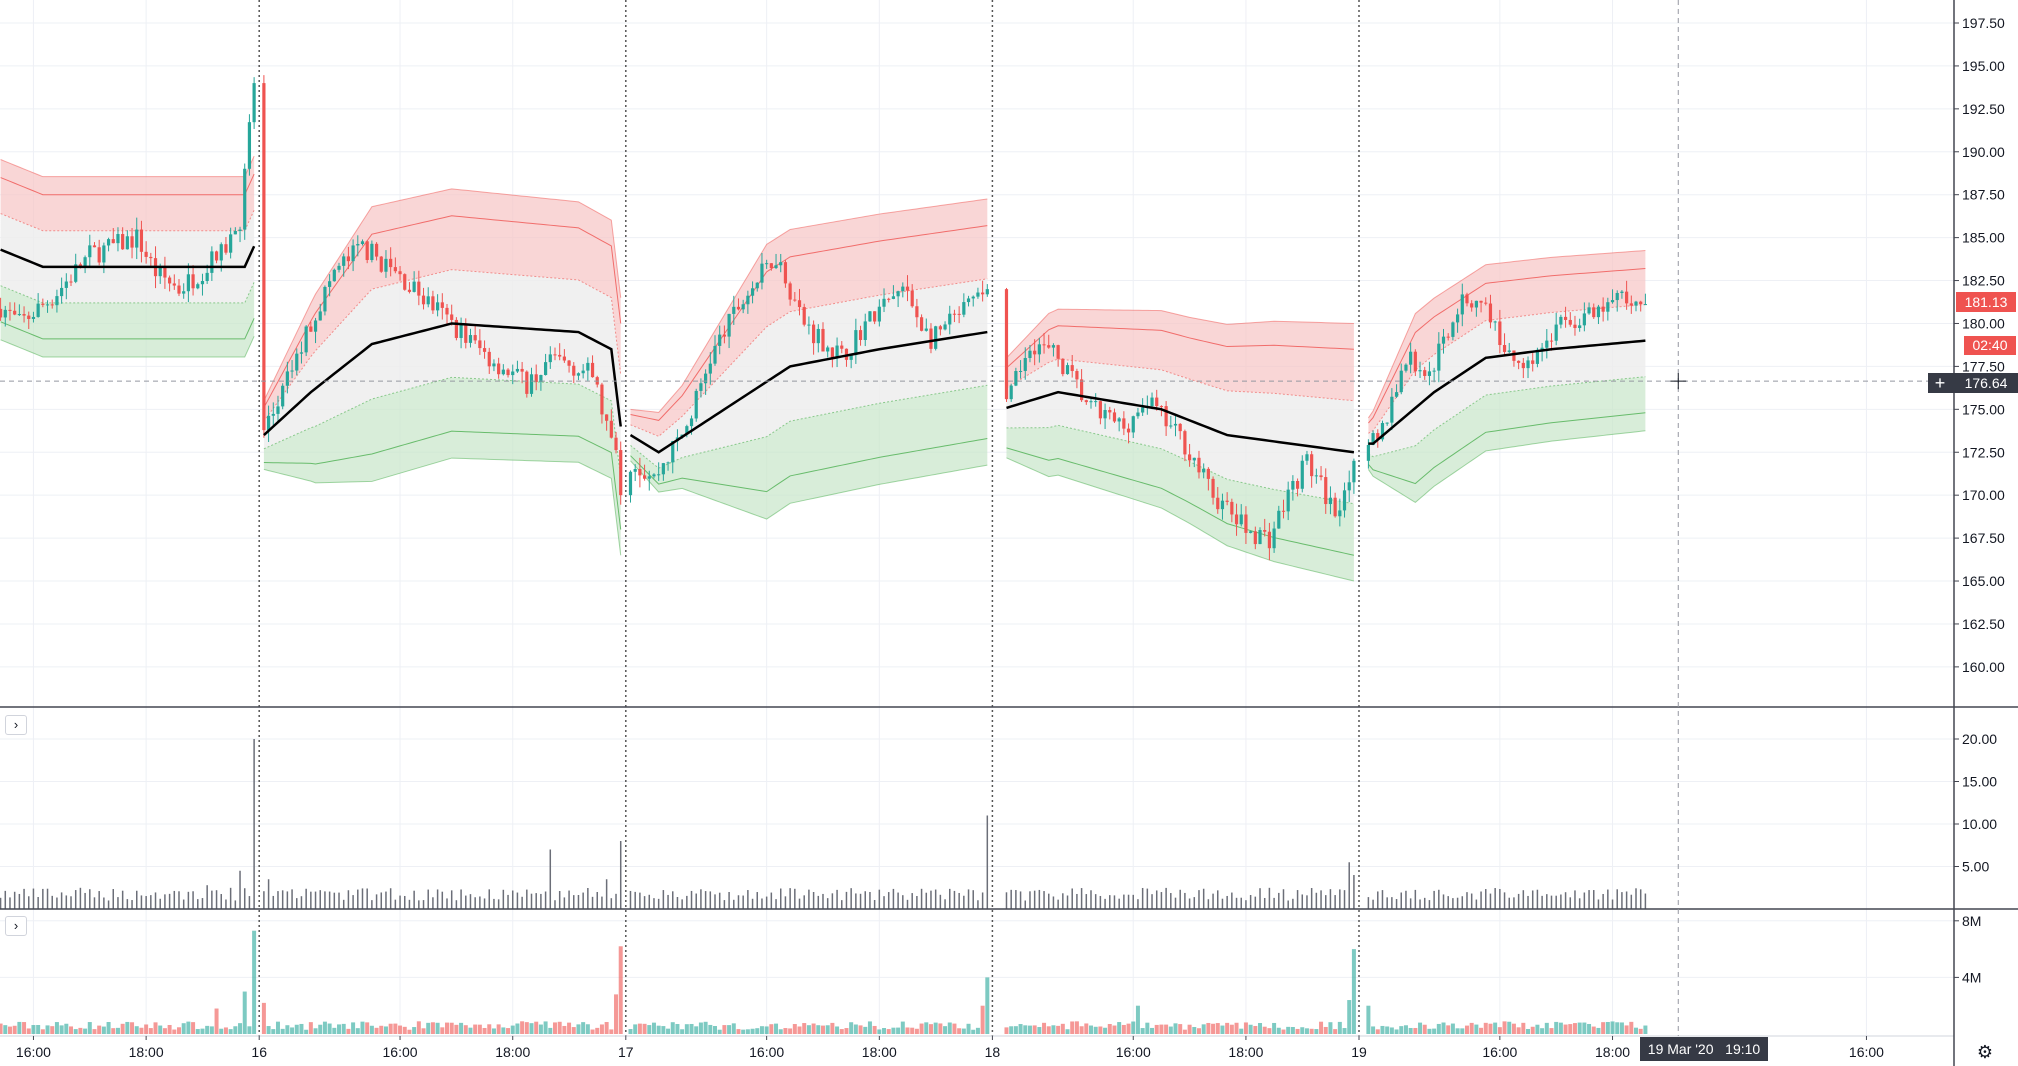 This screenshot has width=2018, height=1066. What do you see at coordinates (1507, 392) in the screenshot?
I see `vwap-line-segment` at bounding box center [1507, 392].